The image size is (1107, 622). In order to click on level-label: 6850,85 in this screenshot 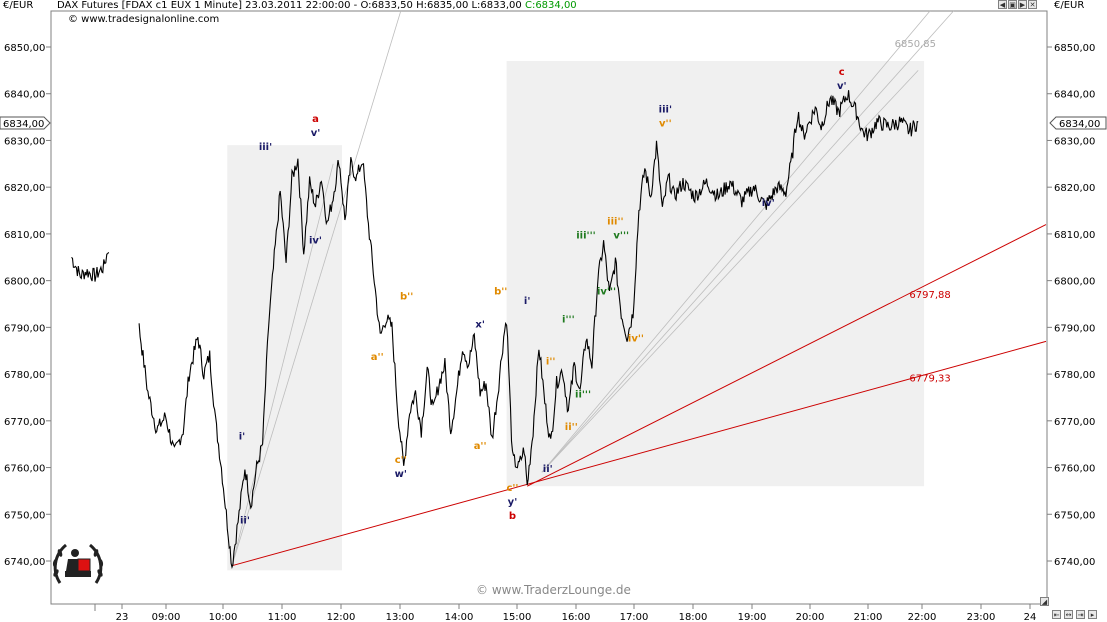, I will do `click(915, 44)`.